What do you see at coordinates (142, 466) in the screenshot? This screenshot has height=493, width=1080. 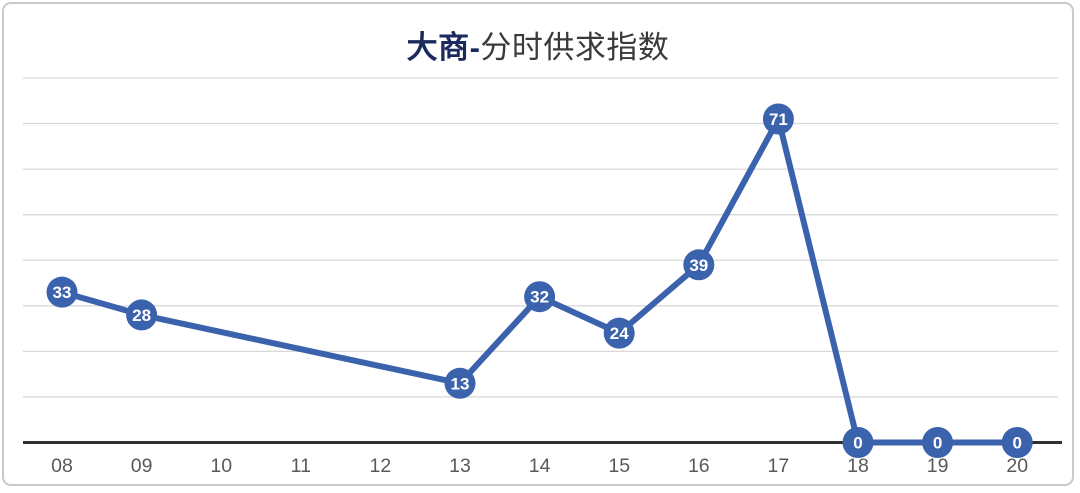 I see `x-tick-label: 09` at bounding box center [142, 466].